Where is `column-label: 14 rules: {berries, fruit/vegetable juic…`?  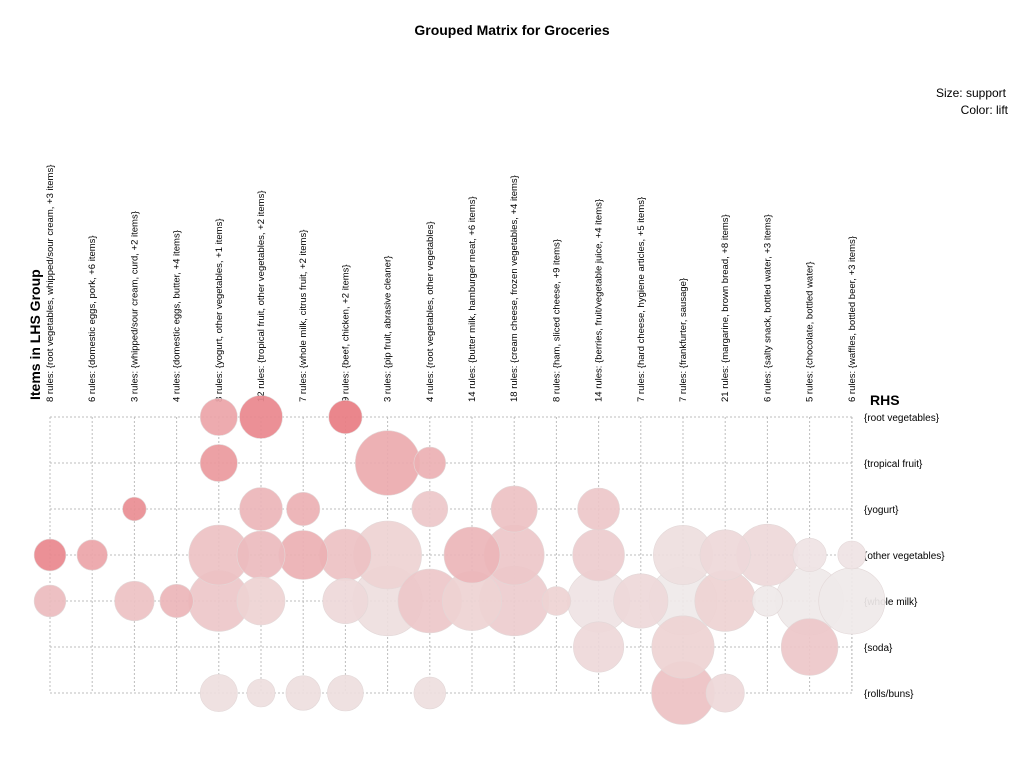
column-label: 14 rules: {berries, fruit/vegetable juic… is located at coordinates (599, 300).